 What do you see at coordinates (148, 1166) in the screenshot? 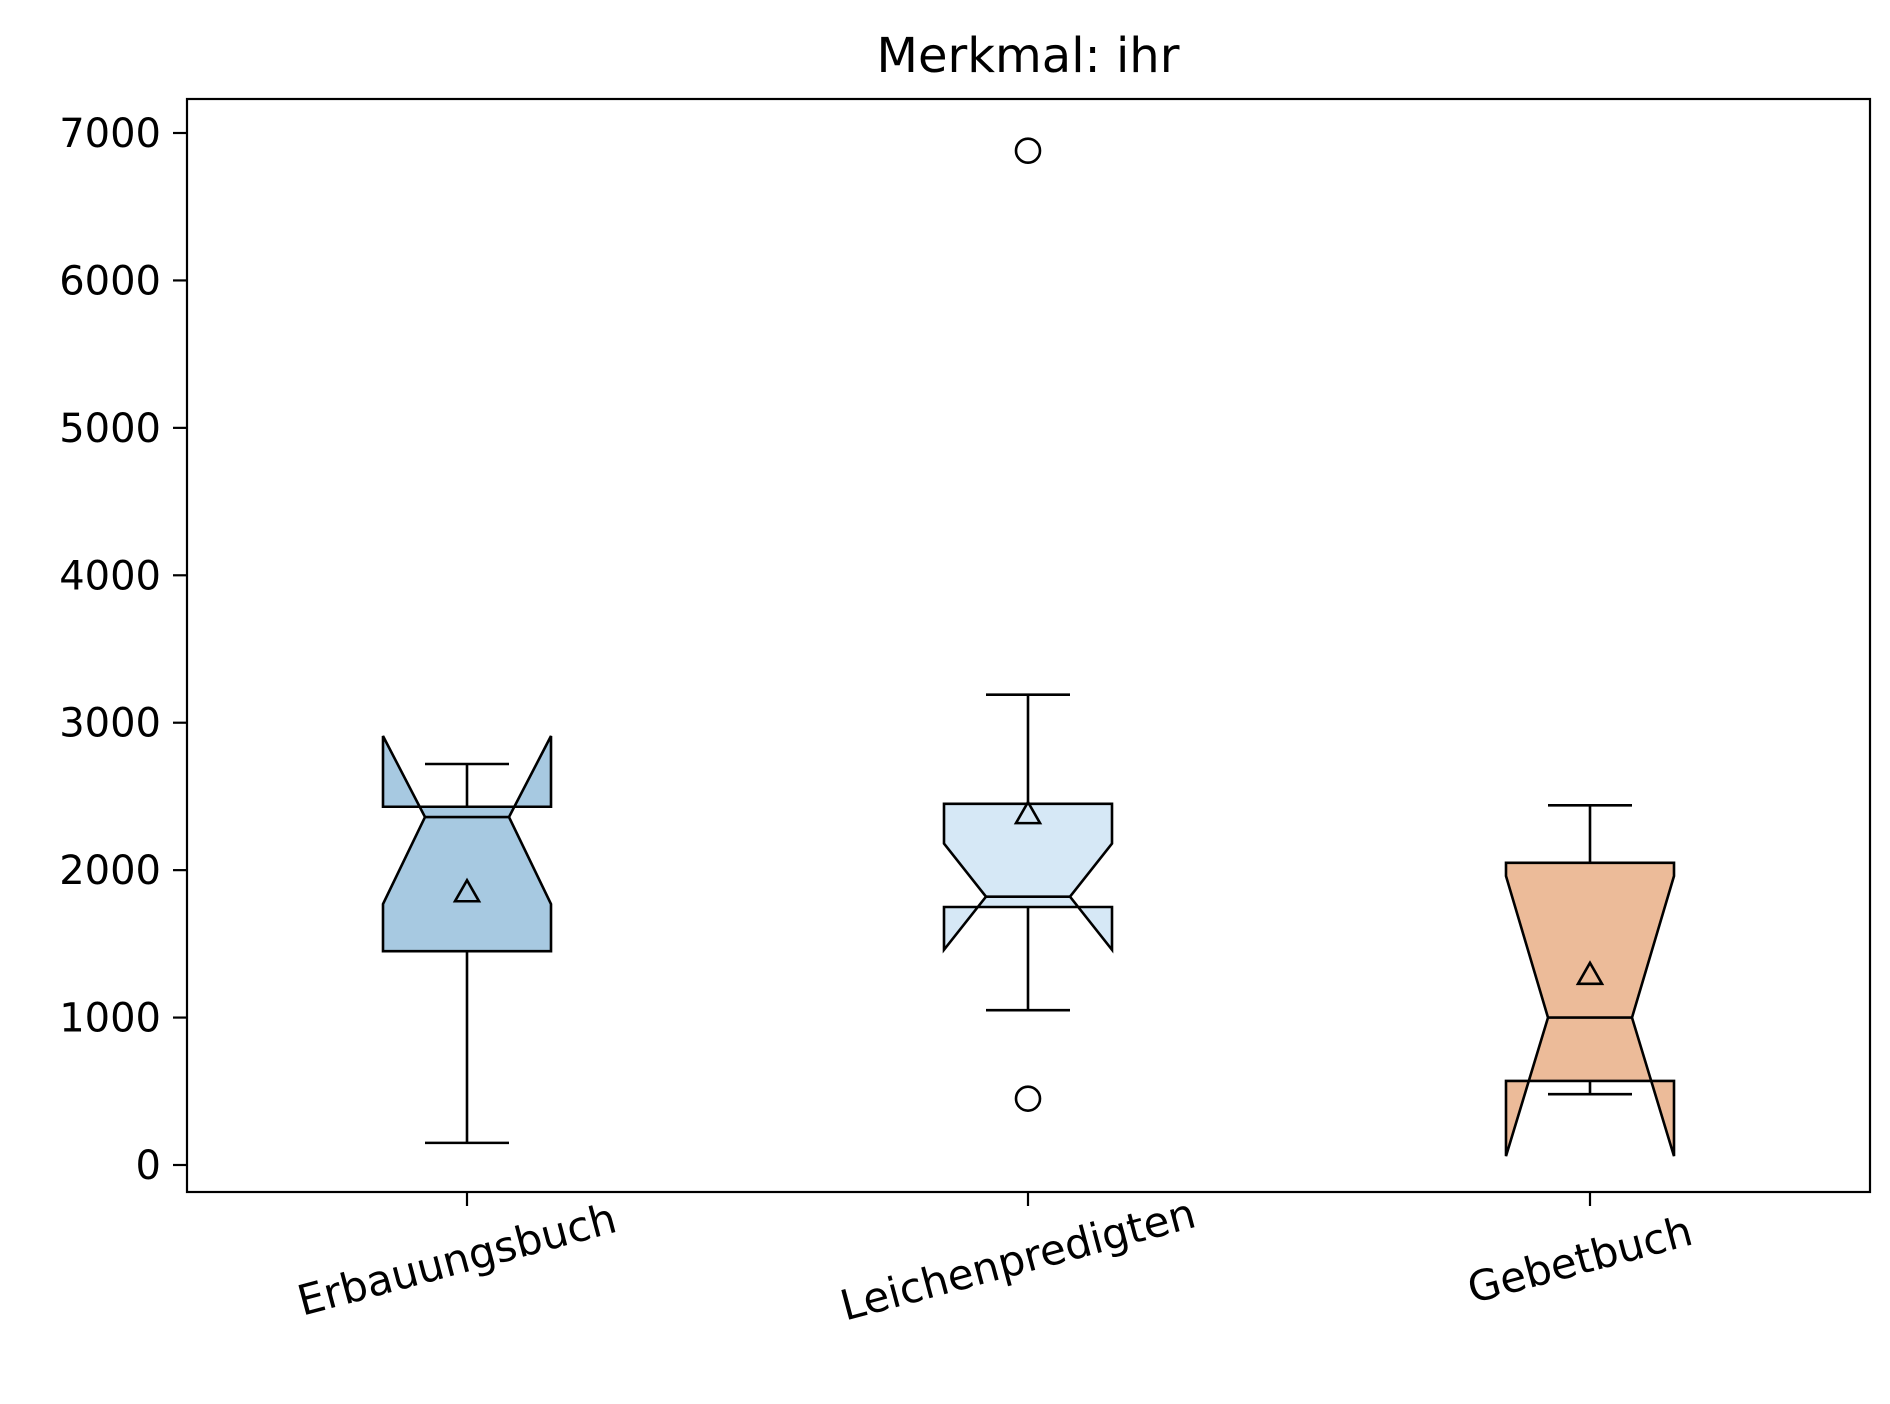
I see `y-tick-label-0: 0` at bounding box center [148, 1166].